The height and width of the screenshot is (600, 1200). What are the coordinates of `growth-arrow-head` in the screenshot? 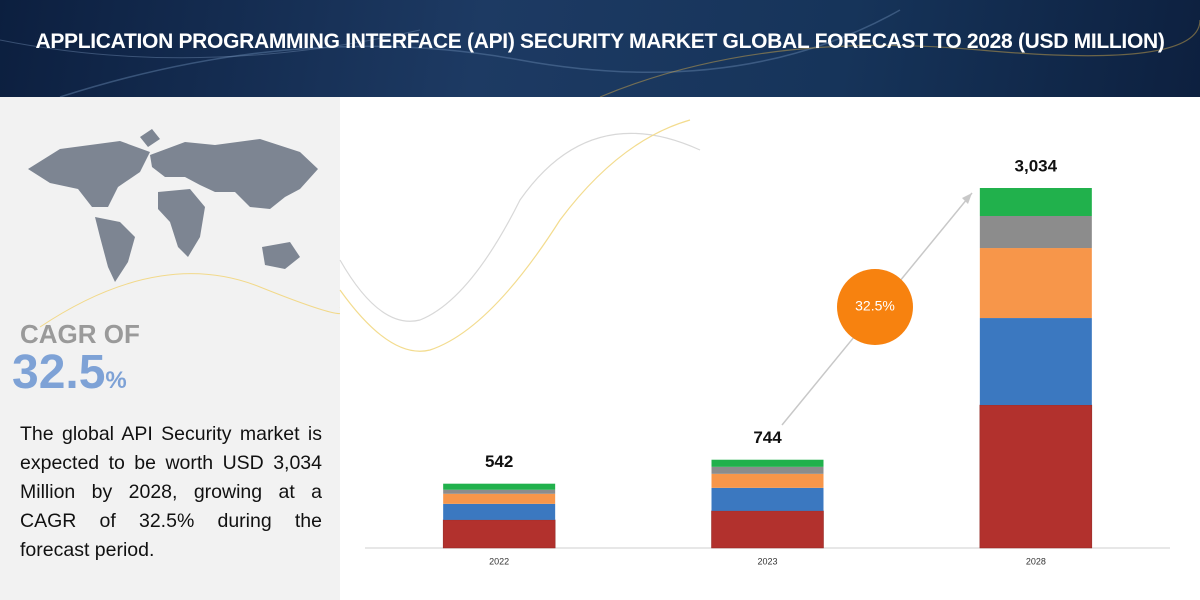 It's located at (967, 198).